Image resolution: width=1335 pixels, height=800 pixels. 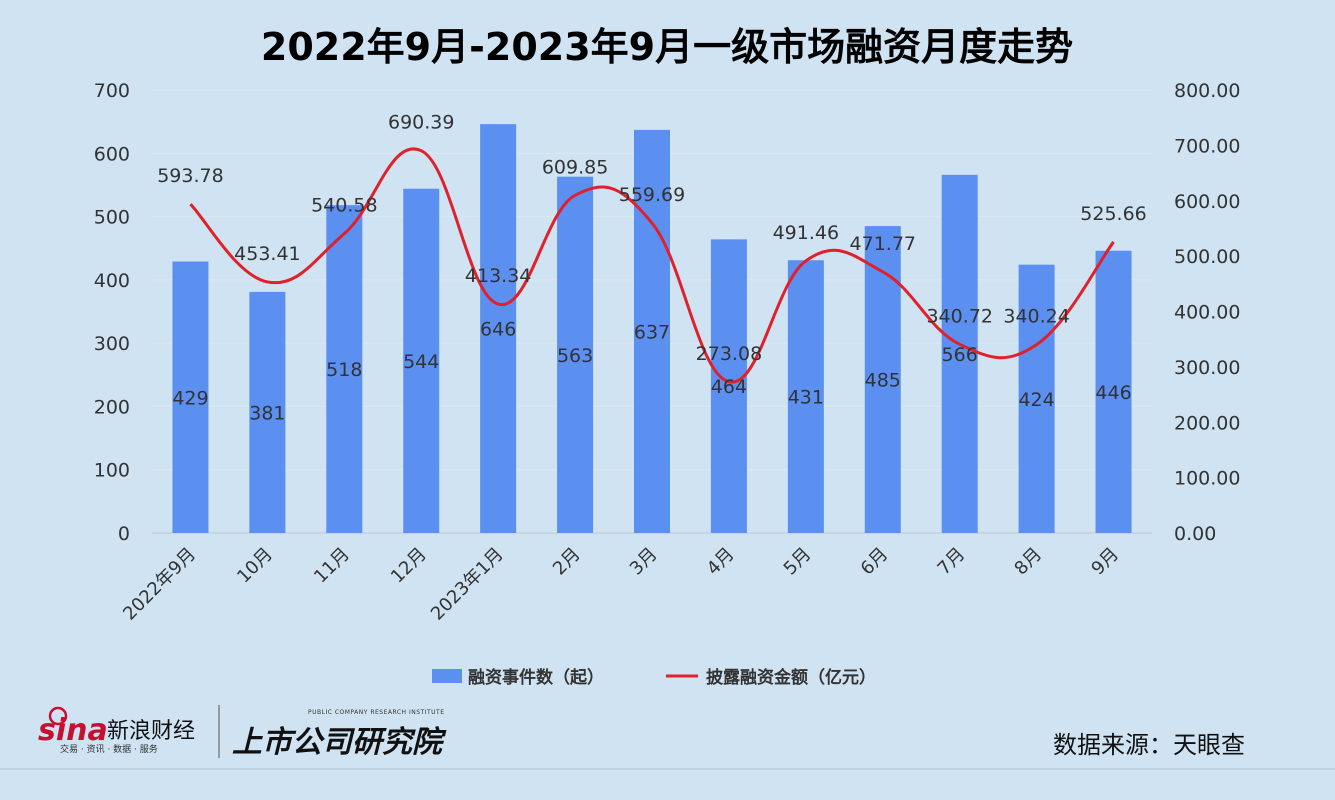 I want to click on bar-data-label: 518, so click(x=344, y=370).